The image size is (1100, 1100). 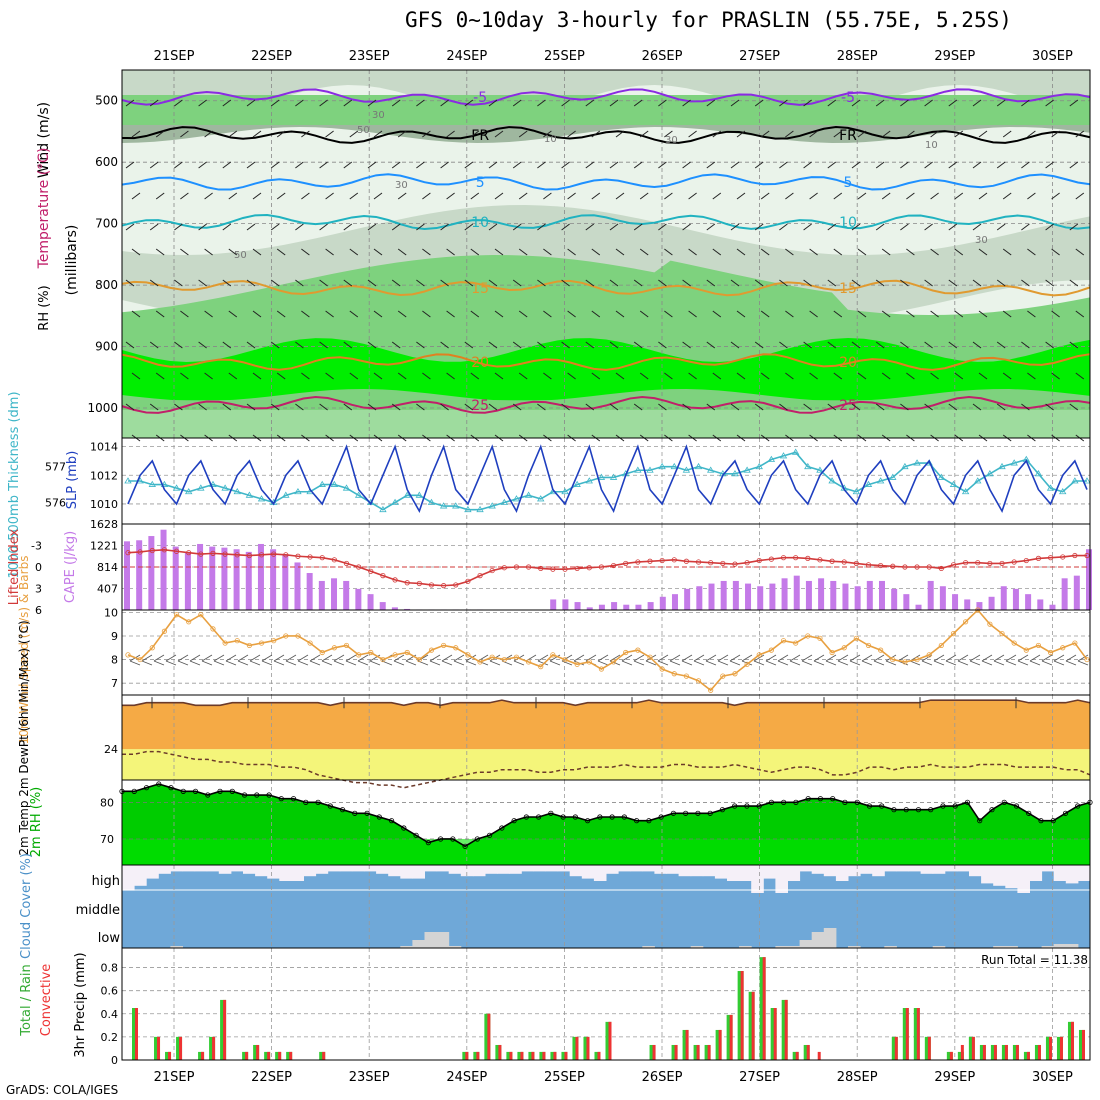 What do you see at coordinates (62, 1090) in the screenshot?
I see `credit-text: GrADS: COLA/IGES` at bounding box center [62, 1090].